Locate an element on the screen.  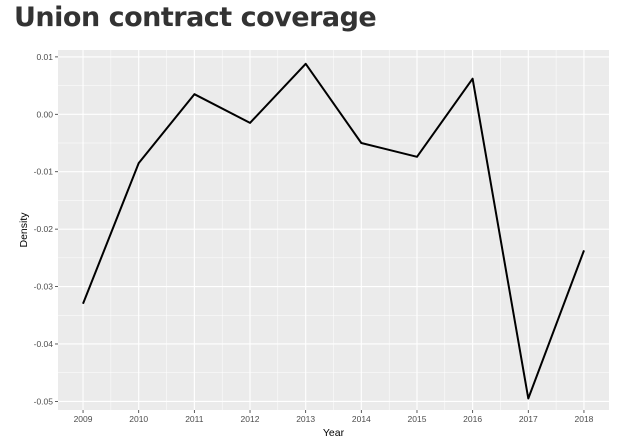
y-axis-title: Density is located at coordinates (24, 230).